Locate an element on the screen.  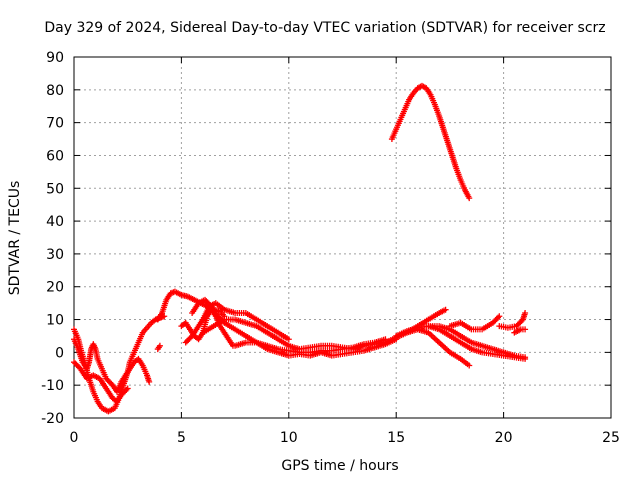
series-peak-arc is located at coordinates (430, 142).